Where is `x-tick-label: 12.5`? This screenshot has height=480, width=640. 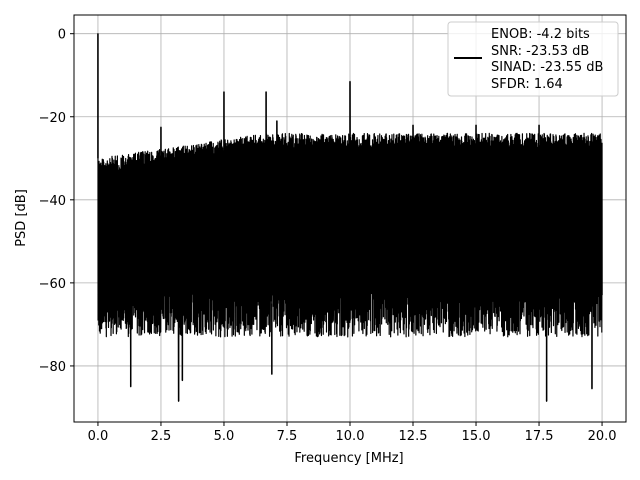
x-tick-label: 12.5 is located at coordinates (413, 436).